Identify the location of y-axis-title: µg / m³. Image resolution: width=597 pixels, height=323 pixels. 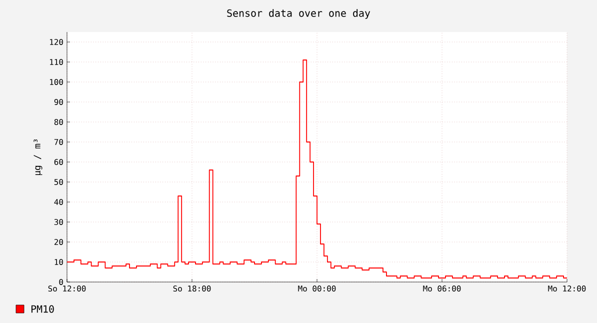
(38, 157).